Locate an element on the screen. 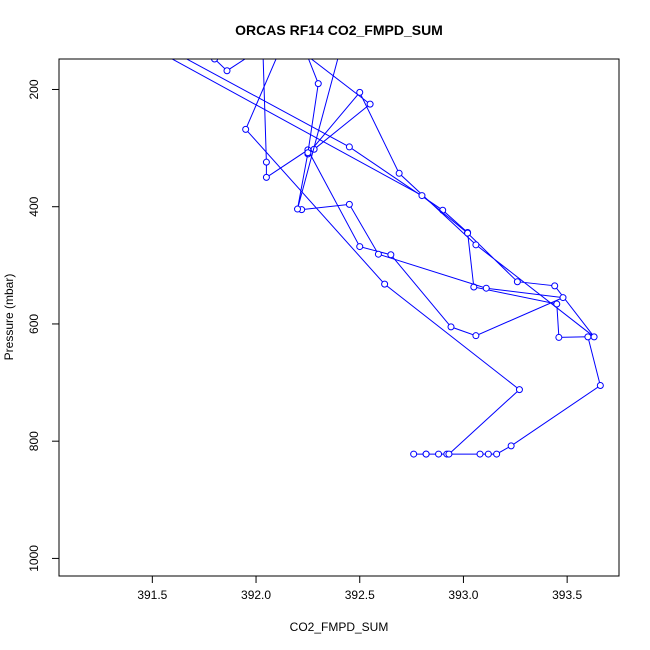 The image size is (650, 650). y-axis-label: Pressure (mbar) is located at coordinates (9, 317).